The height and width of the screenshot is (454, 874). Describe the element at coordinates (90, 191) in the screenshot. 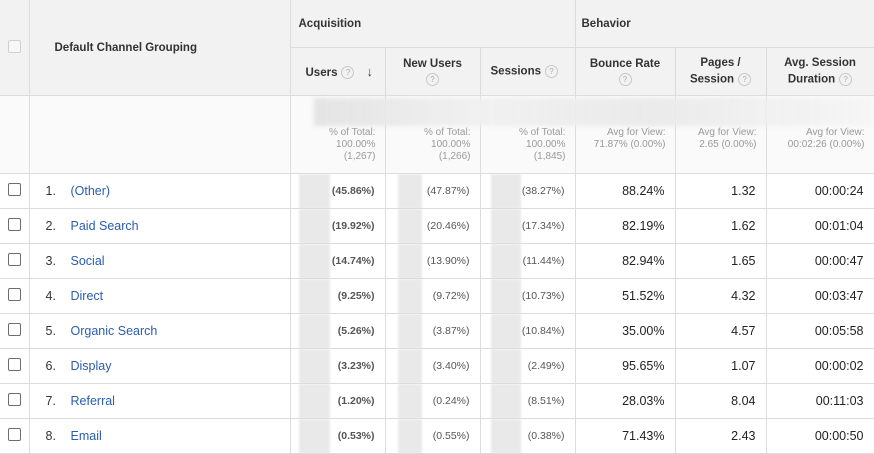

I see `channel-link: (Other)` at that location.